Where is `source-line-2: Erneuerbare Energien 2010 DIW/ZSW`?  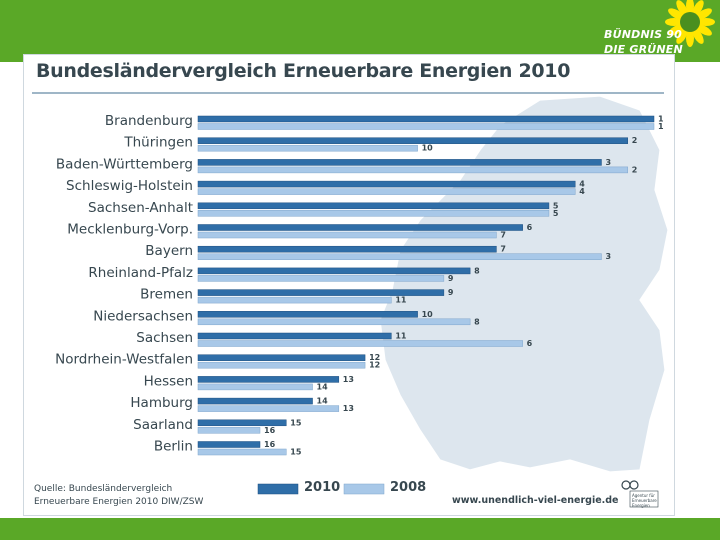
source-line-2: Erneuerbare Energien 2010 DIW/ZSW is located at coordinates (119, 502).